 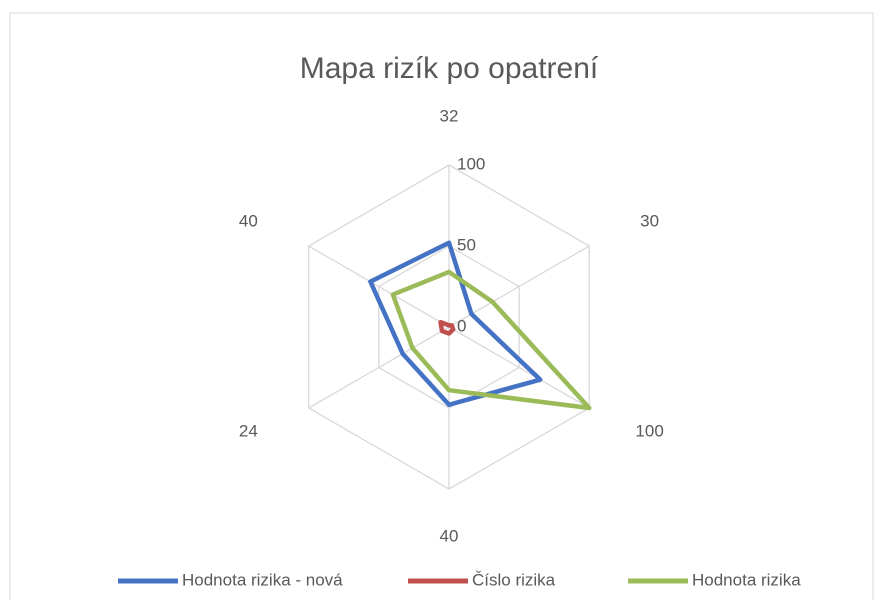 What do you see at coordinates (449, 115) in the screenshot?
I see `category-label: 32` at bounding box center [449, 115].